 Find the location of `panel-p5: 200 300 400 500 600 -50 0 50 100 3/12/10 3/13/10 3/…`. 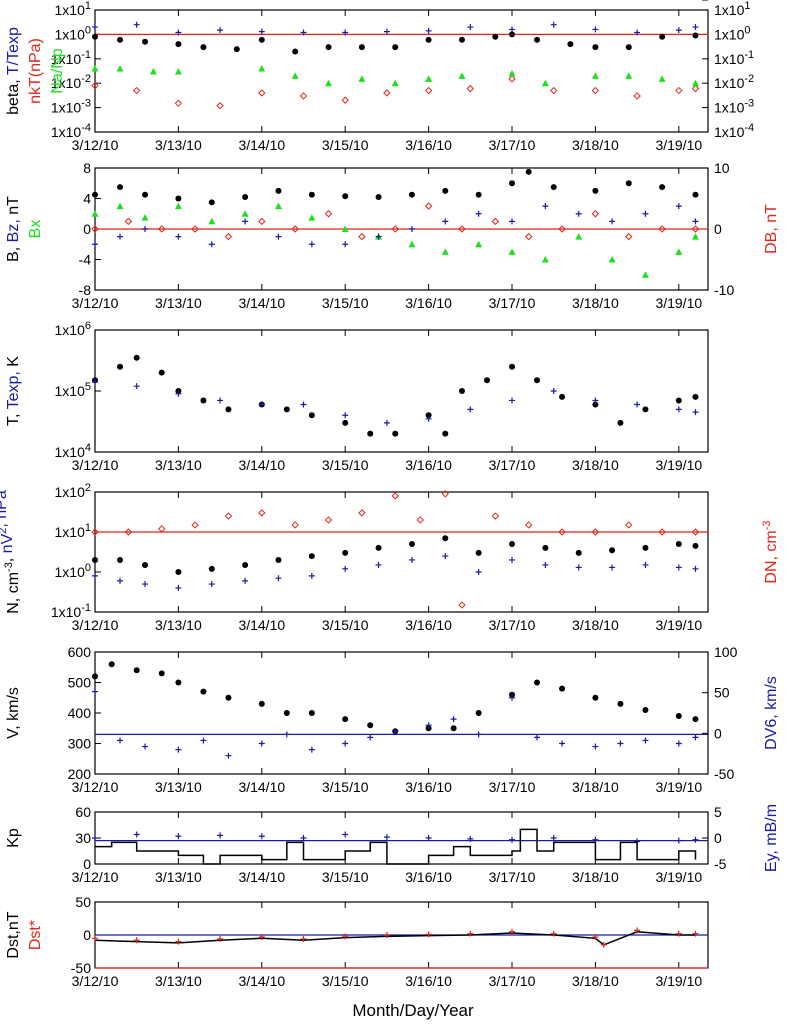

panel-p5: 200 300 400 500 600 -50 0 50 100 3/12/10 3/13/10 3/… is located at coordinates (392, 719).